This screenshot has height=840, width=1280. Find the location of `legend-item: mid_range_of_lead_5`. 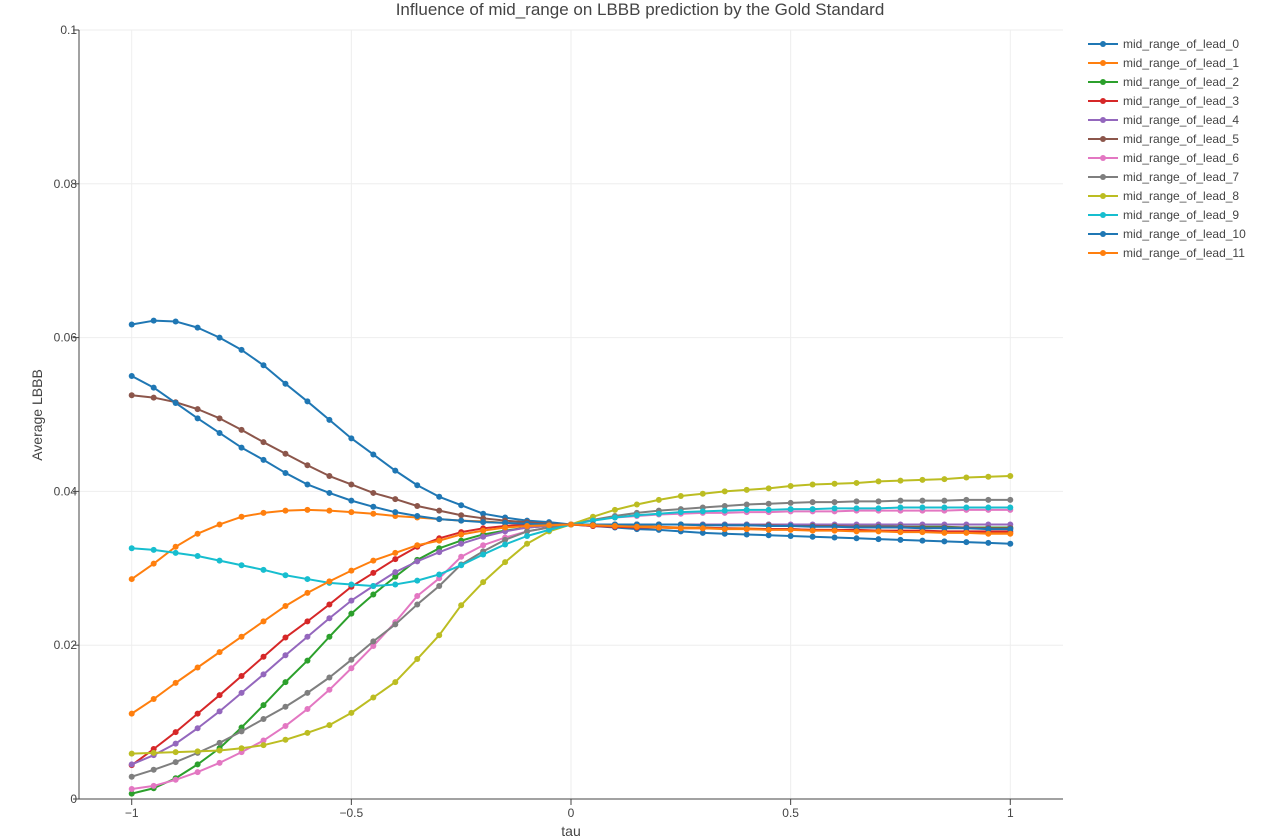

legend-item: mid_range_of_lead_5 is located at coordinates (1163, 139).